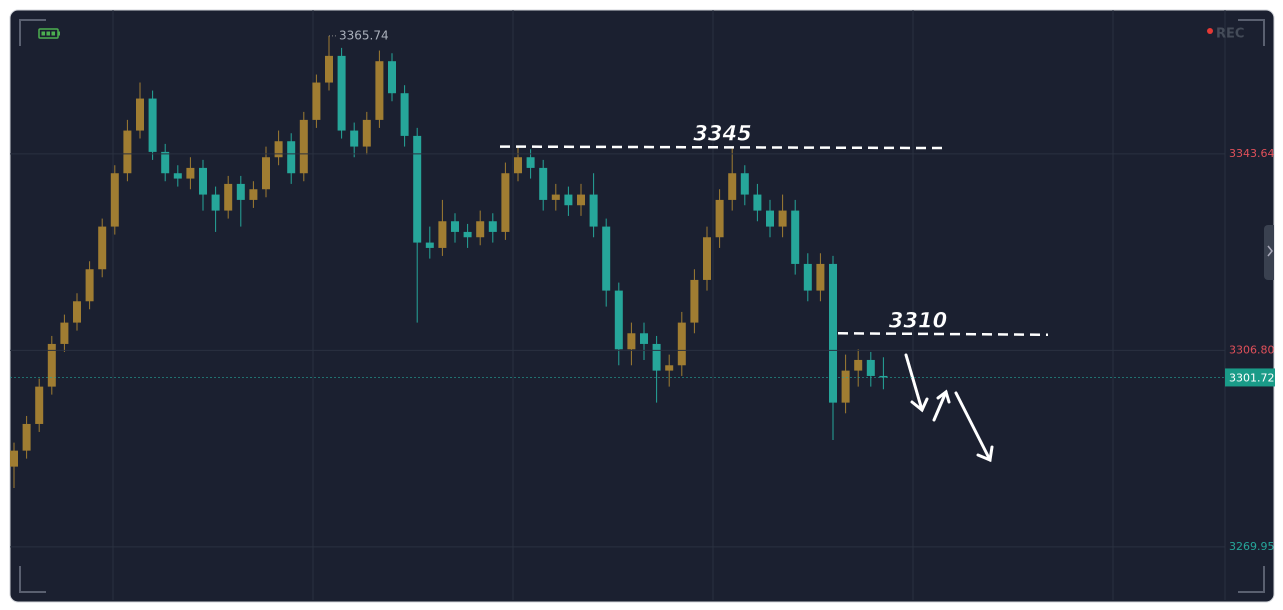 This screenshot has height=610, width=1283. What do you see at coordinates (949, 408) in the screenshot?
I see `trend-arrows` at bounding box center [949, 408].